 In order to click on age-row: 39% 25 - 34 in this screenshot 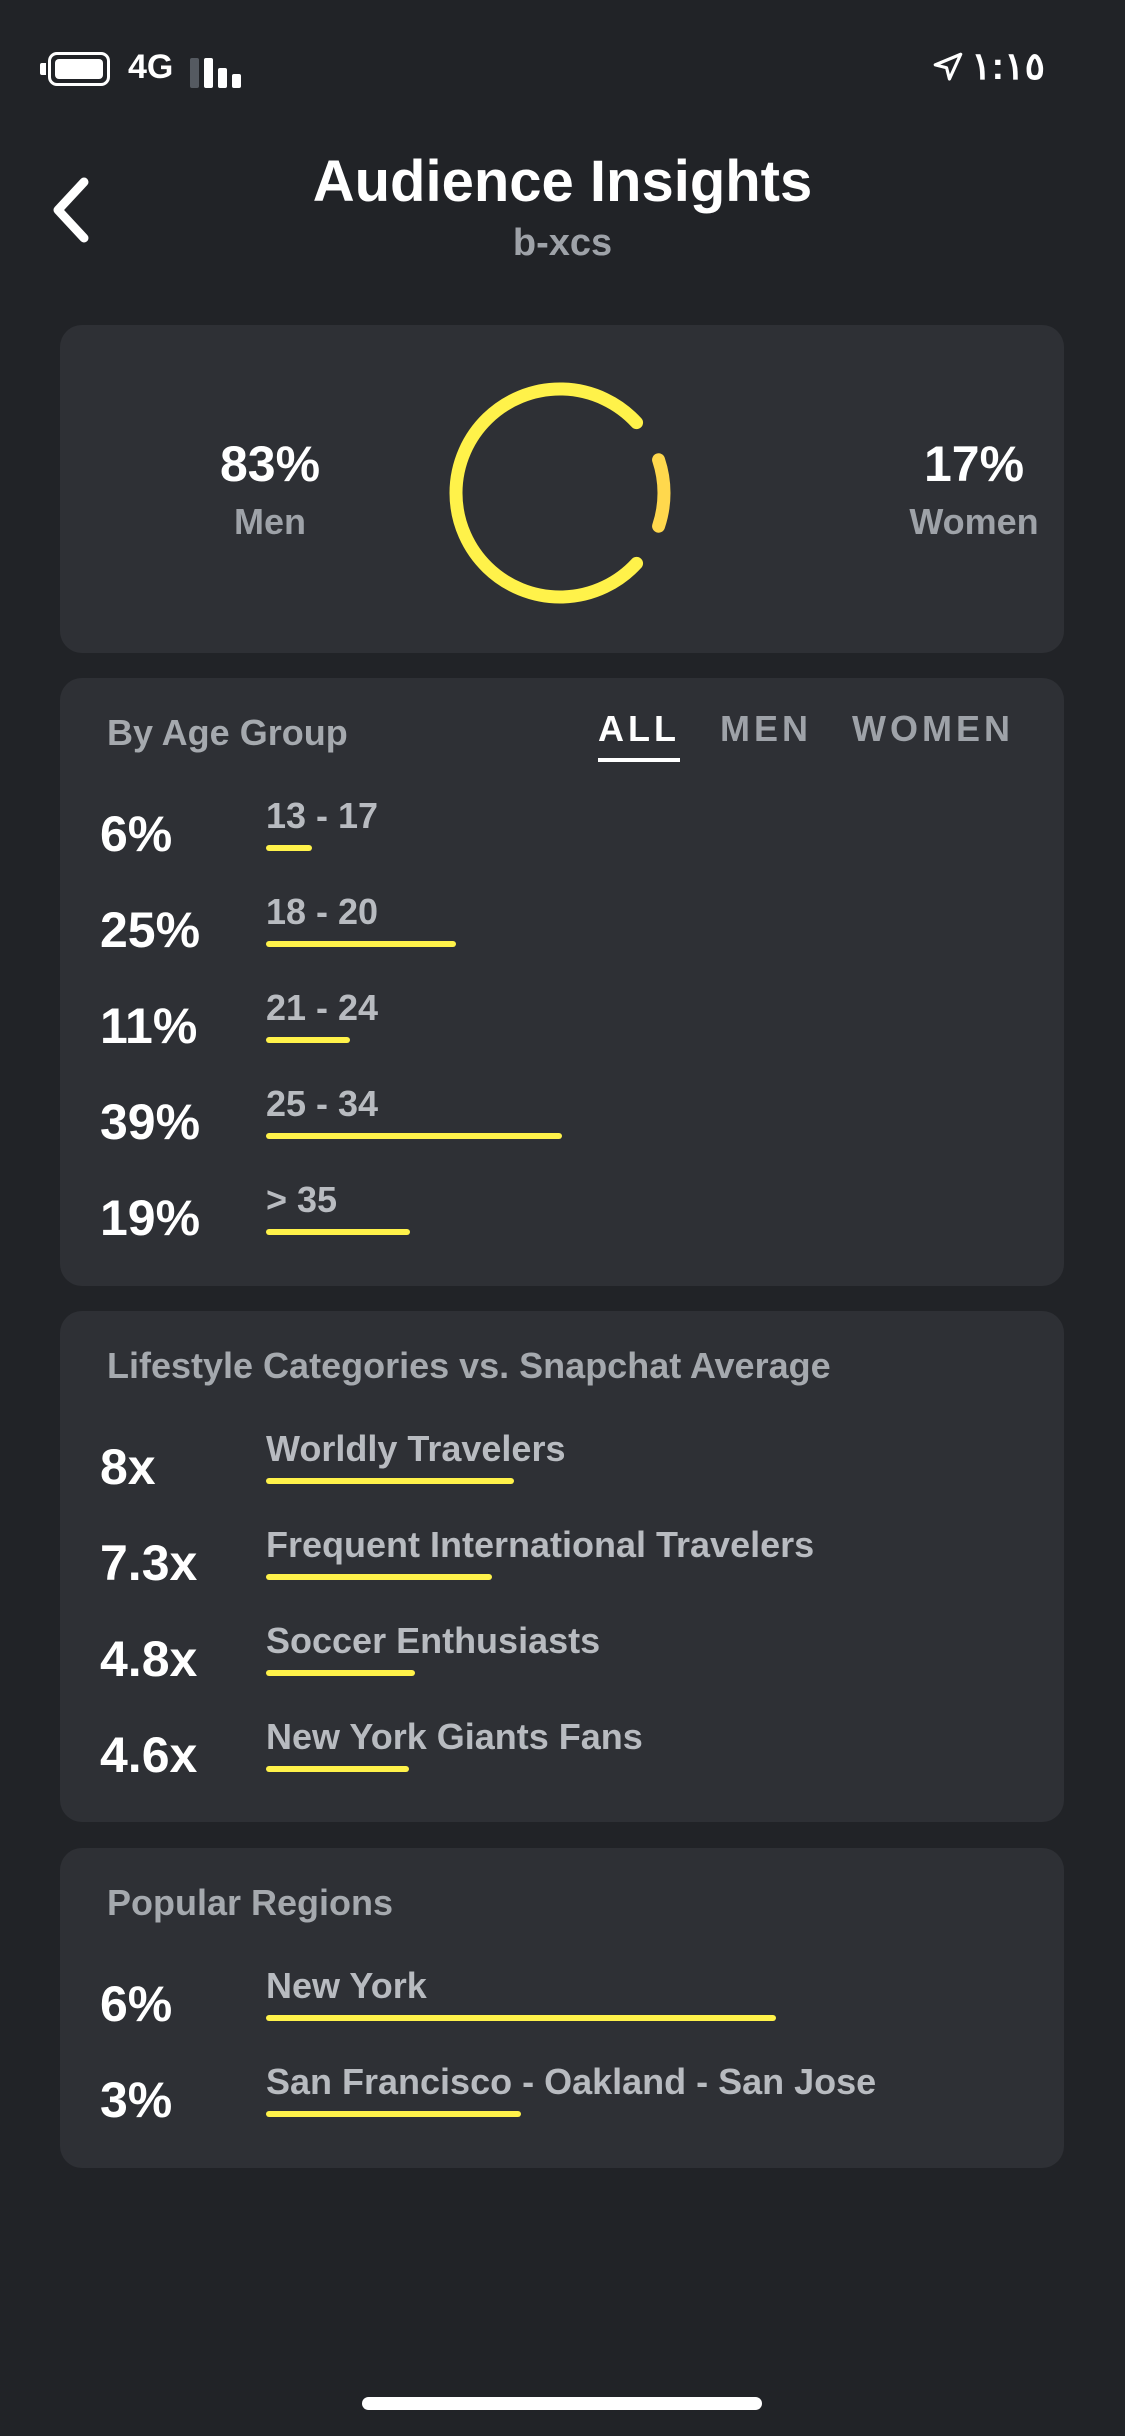, I will do `click(562, 1117)`.